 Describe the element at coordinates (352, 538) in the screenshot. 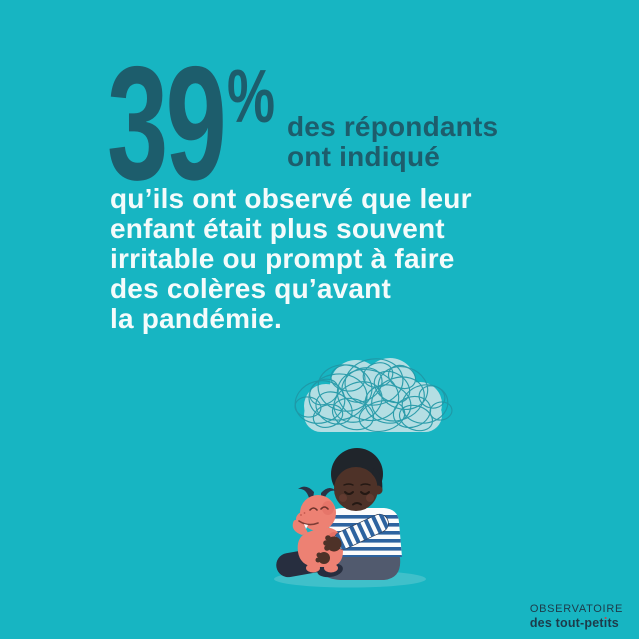

I see `child-arm` at that location.